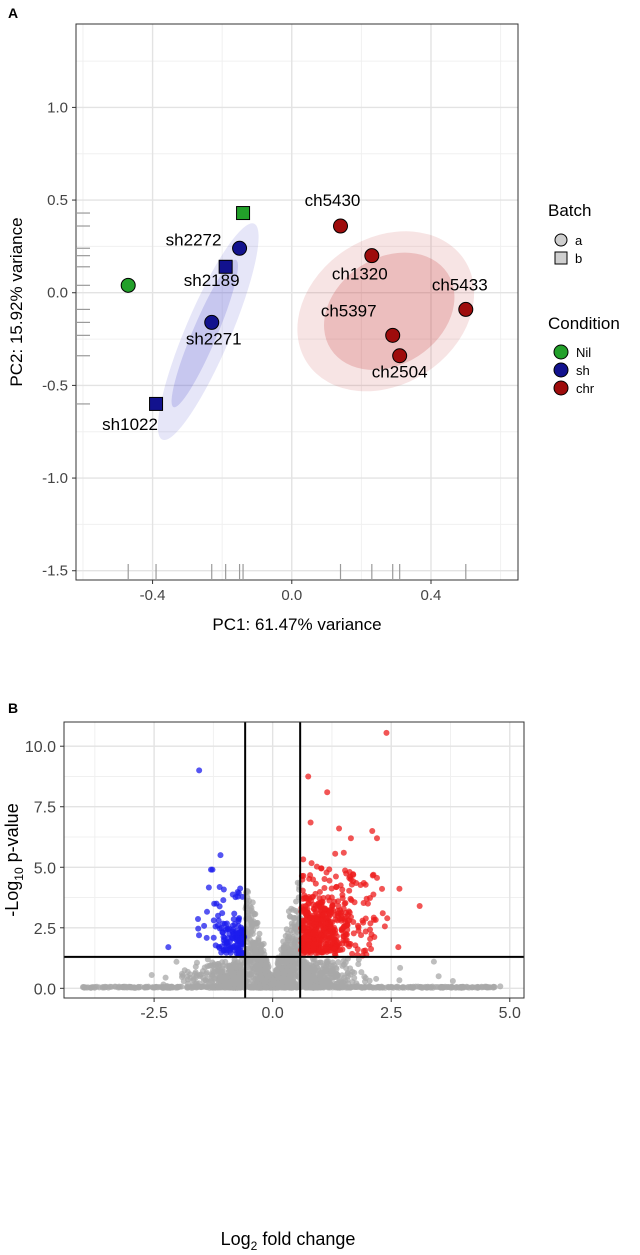  Describe the element at coordinates (212, 280) in the screenshot. I see `pca-point-label: sh2189` at that location.